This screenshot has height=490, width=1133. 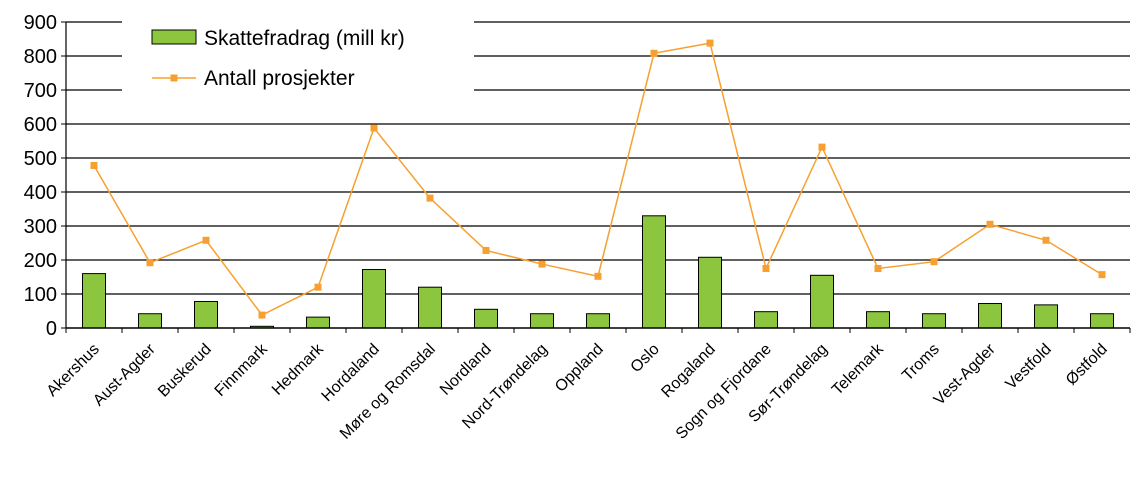 I want to click on y-tick-label: 700, so click(x=40, y=91).